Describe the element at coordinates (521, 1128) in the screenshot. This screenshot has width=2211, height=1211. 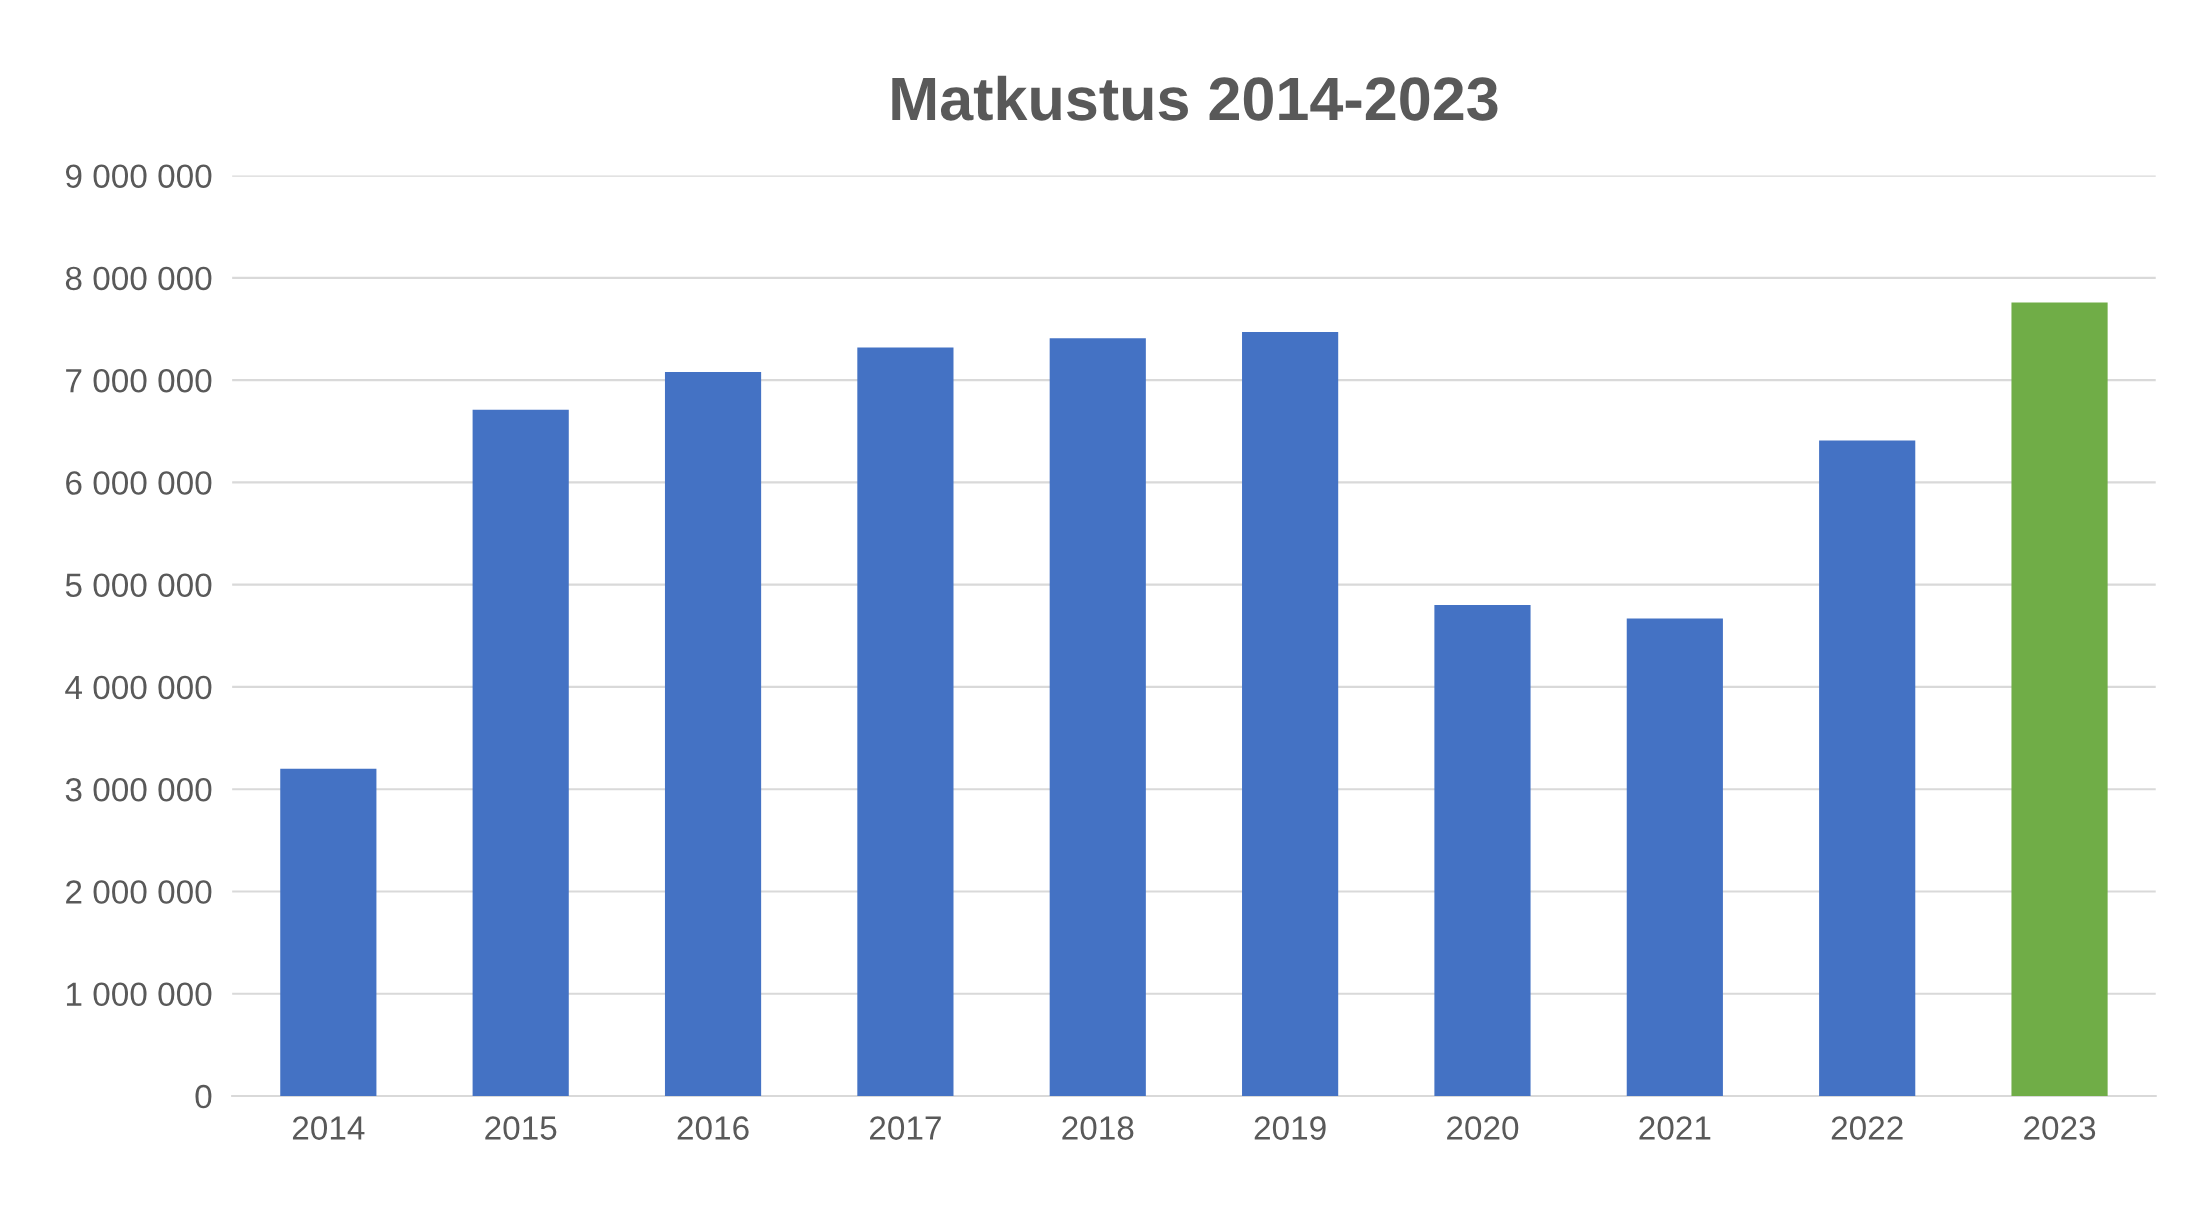
I see `x-tick-label: 2015` at that location.